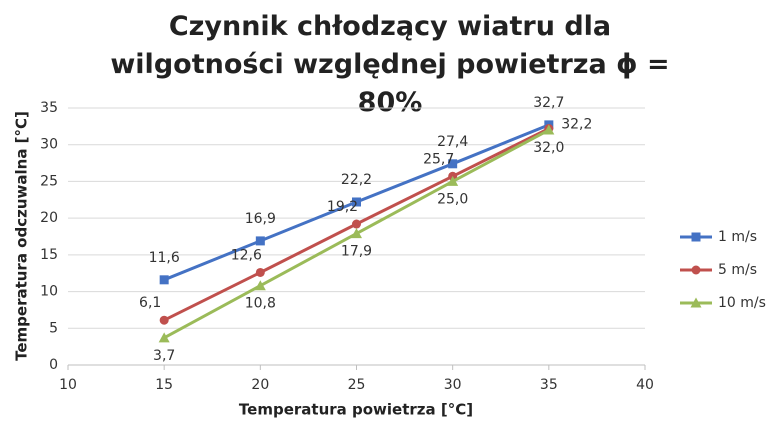 This screenshot has height=426, width=771. I want to click on data-label: 25,7, so click(438, 159).